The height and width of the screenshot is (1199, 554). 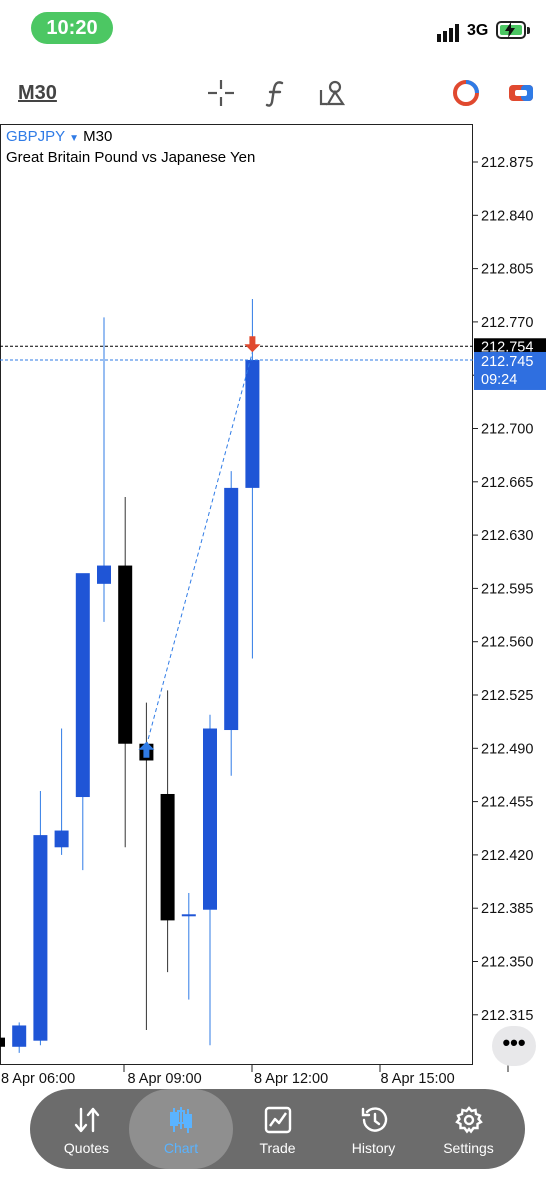 What do you see at coordinates (514, 1046) in the screenshot?
I see `more-options-button: •••` at bounding box center [514, 1046].